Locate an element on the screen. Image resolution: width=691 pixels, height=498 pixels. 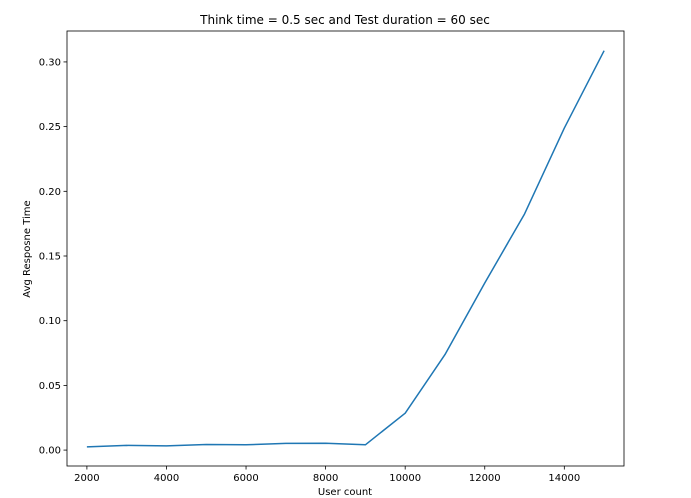
x-tick-label: 12000 is located at coordinates (485, 478).